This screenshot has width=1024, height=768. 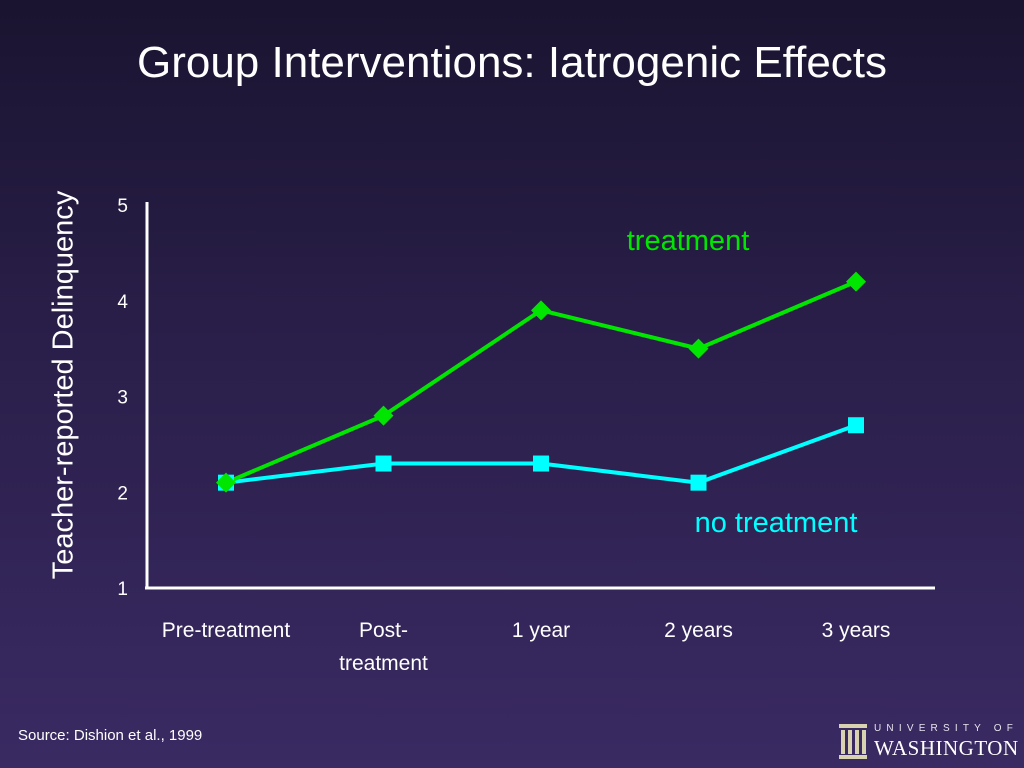 What do you see at coordinates (776, 523) in the screenshot?
I see `series-label-no-treatment: no treatment` at bounding box center [776, 523].